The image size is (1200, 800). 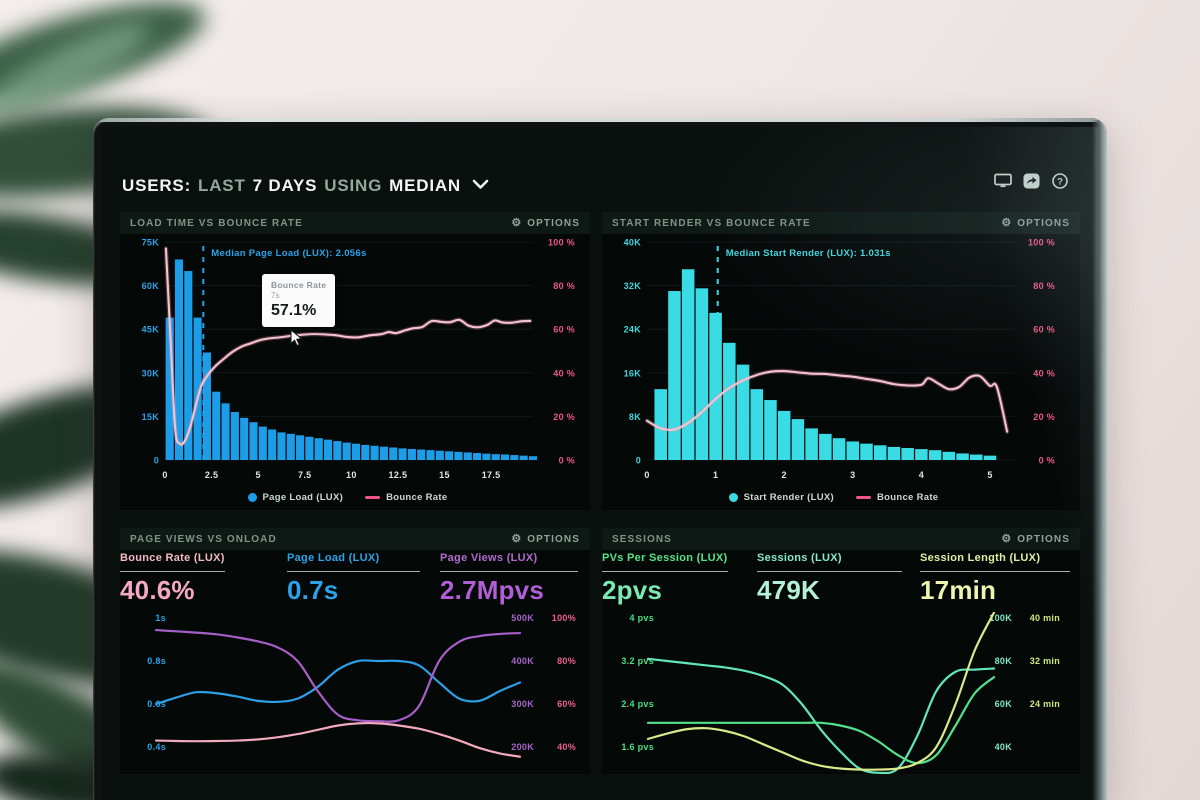 I want to click on axis-label: 0 %, so click(x=1047, y=461).